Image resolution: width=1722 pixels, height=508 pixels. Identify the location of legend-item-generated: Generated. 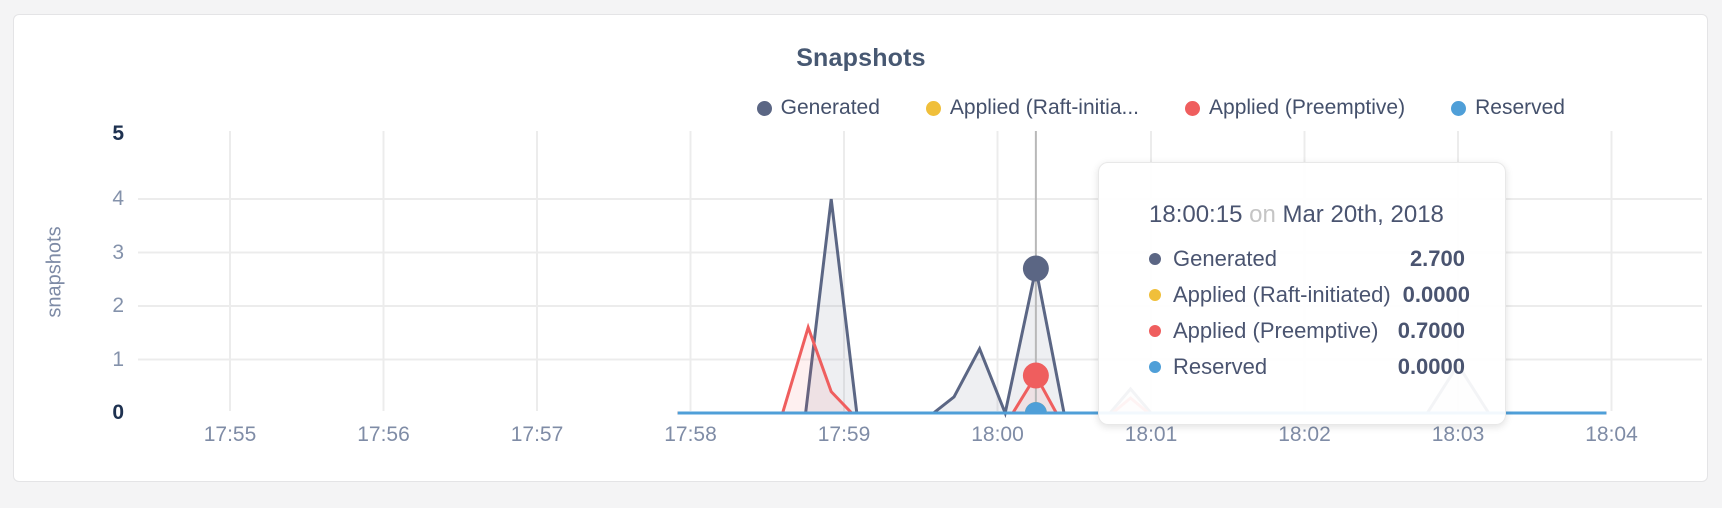
(818, 108).